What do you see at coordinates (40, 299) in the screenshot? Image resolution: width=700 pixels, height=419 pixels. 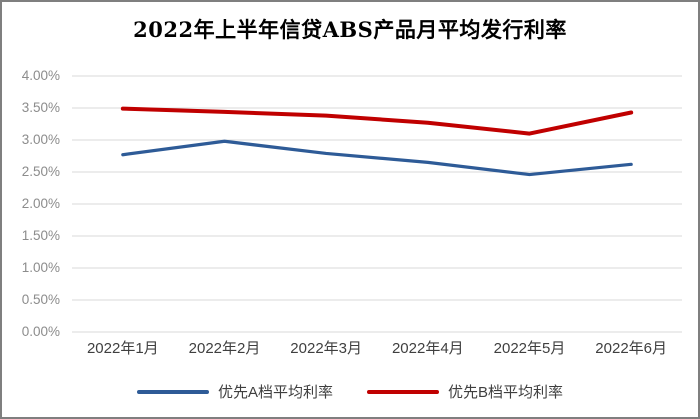 I see `y-axis-tick-label: 0.50%` at bounding box center [40, 299].